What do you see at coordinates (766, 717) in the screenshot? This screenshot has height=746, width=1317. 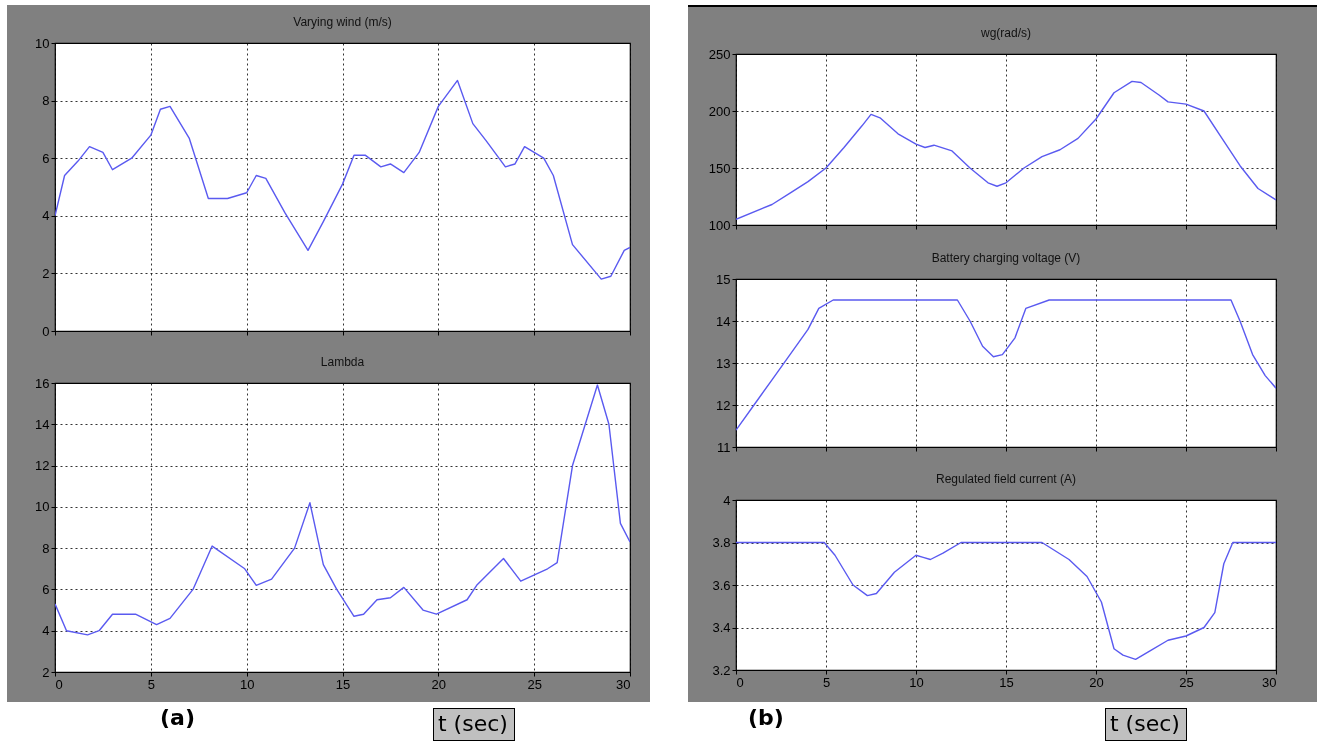 I see `text: (b)` at bounding box center [766, 717].